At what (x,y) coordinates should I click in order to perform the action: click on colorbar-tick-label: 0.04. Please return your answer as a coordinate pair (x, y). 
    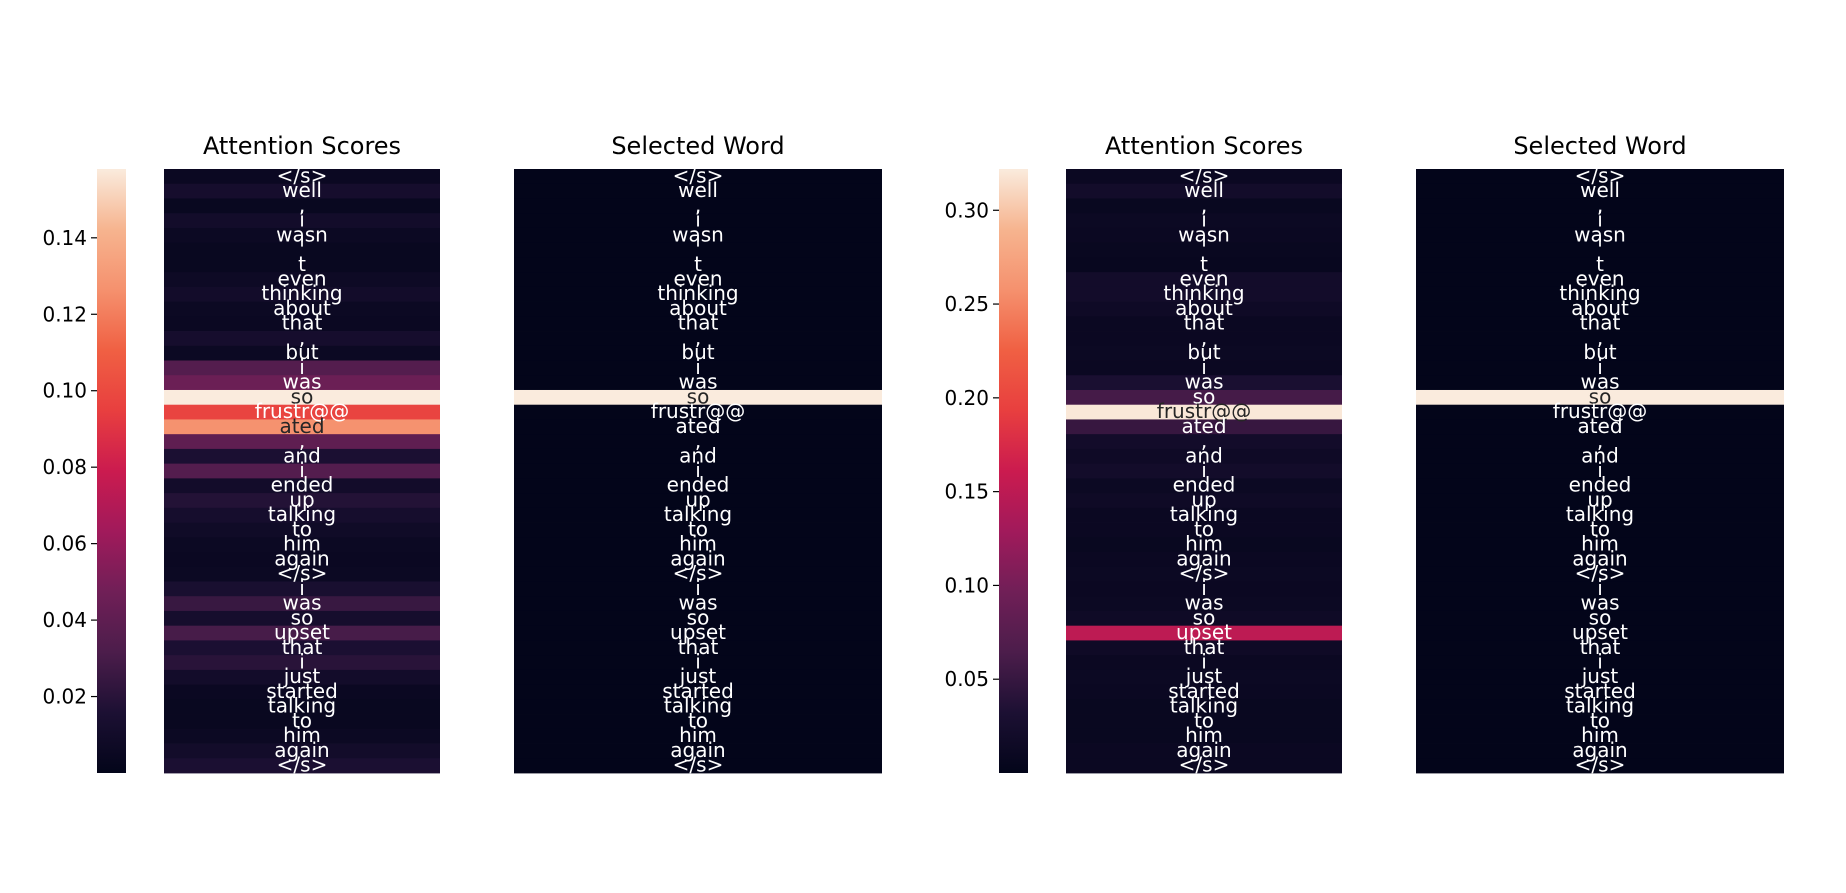
    Looking at the image, I should click on (64, 620).